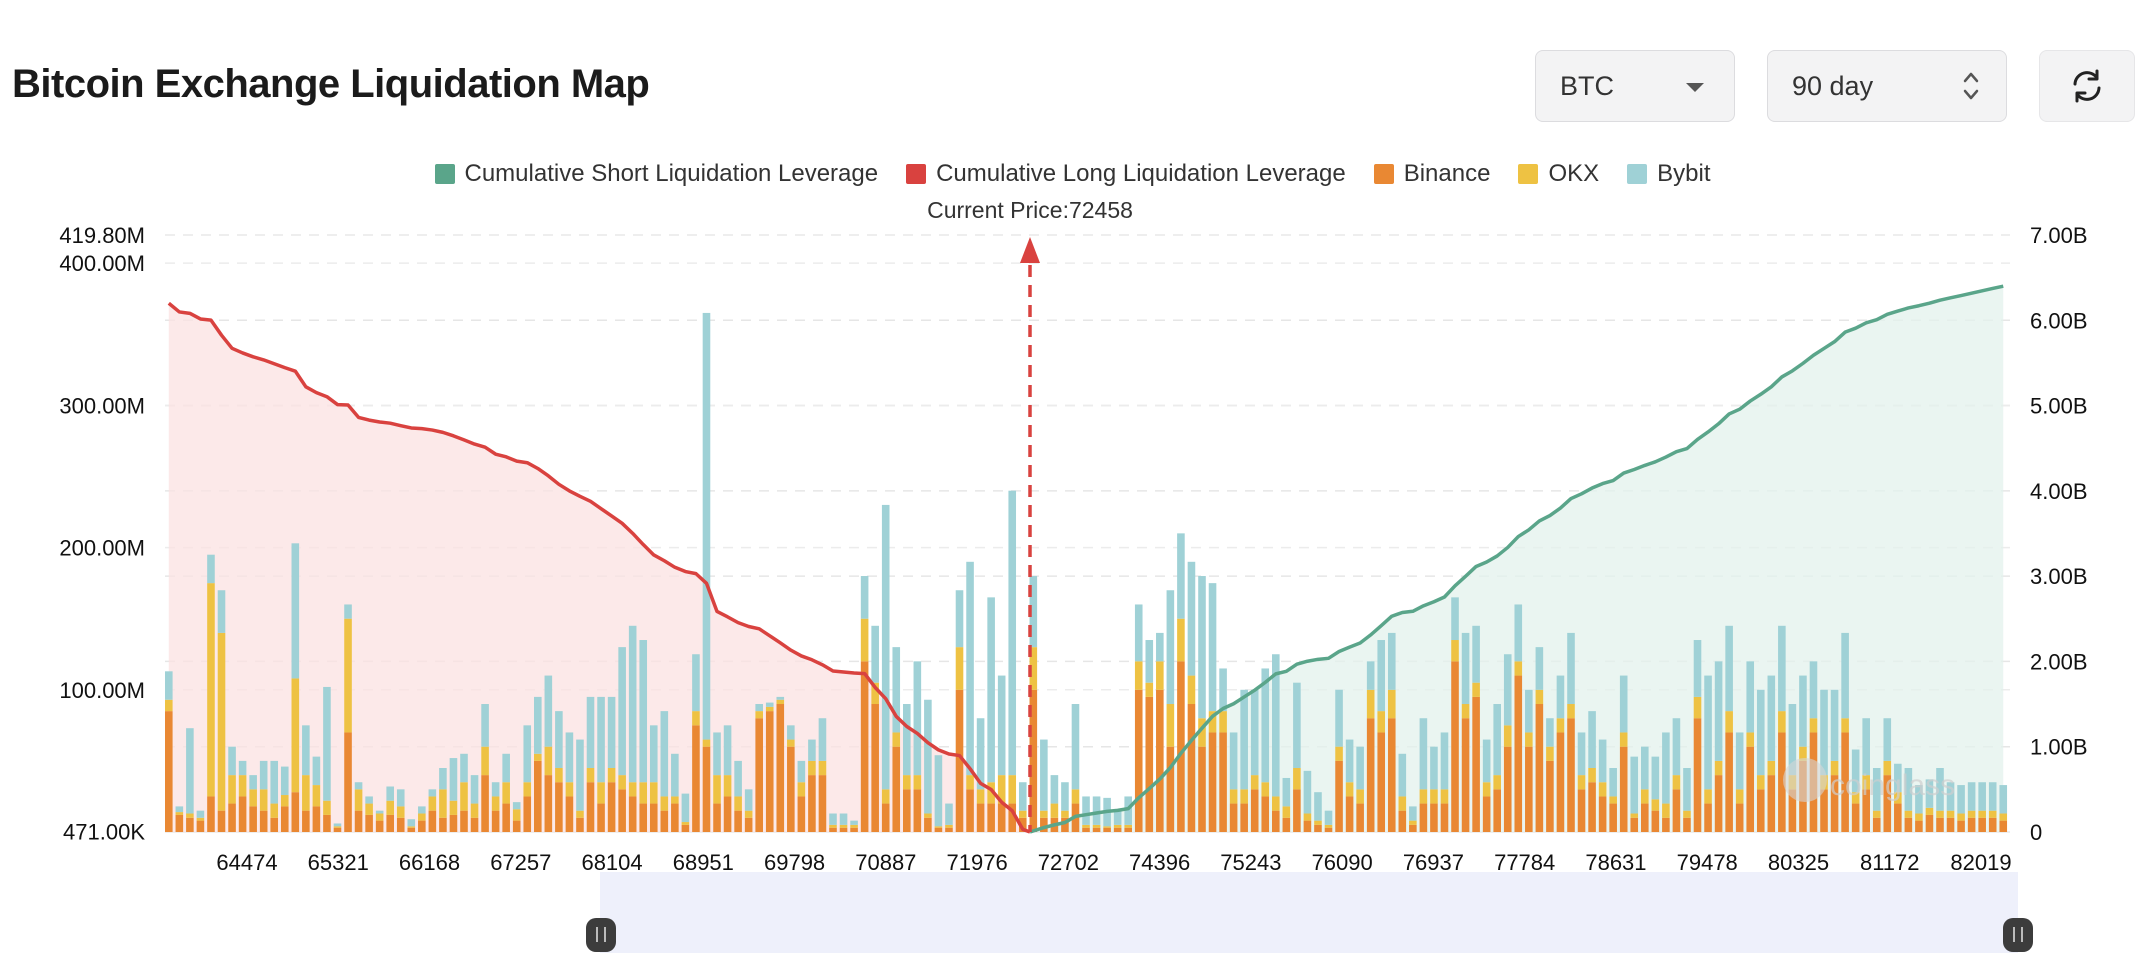  Describe the element at coordinates (2087, 86) in the screenshot. I see `refresh-button` at that location.